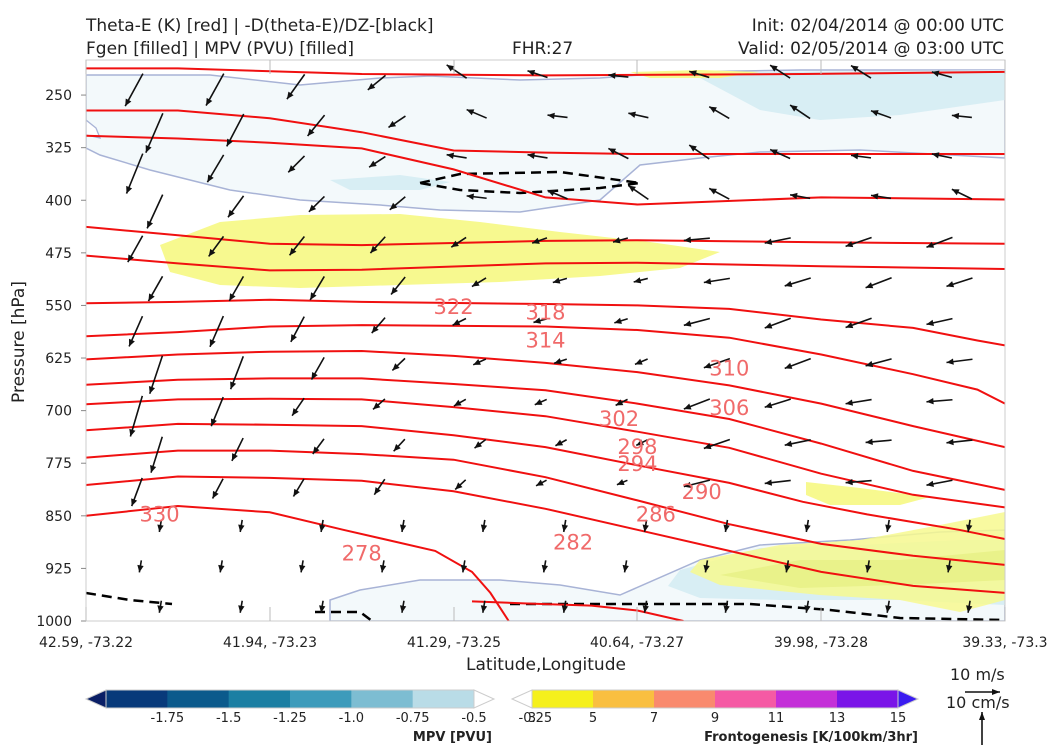 The width and height of the screenshot is (1050, 750). What do you see at coordinates (413, 718) in the screenshot?
I see `cb-mpv-tick-4: -0.75` at bounding box center [413, 718].